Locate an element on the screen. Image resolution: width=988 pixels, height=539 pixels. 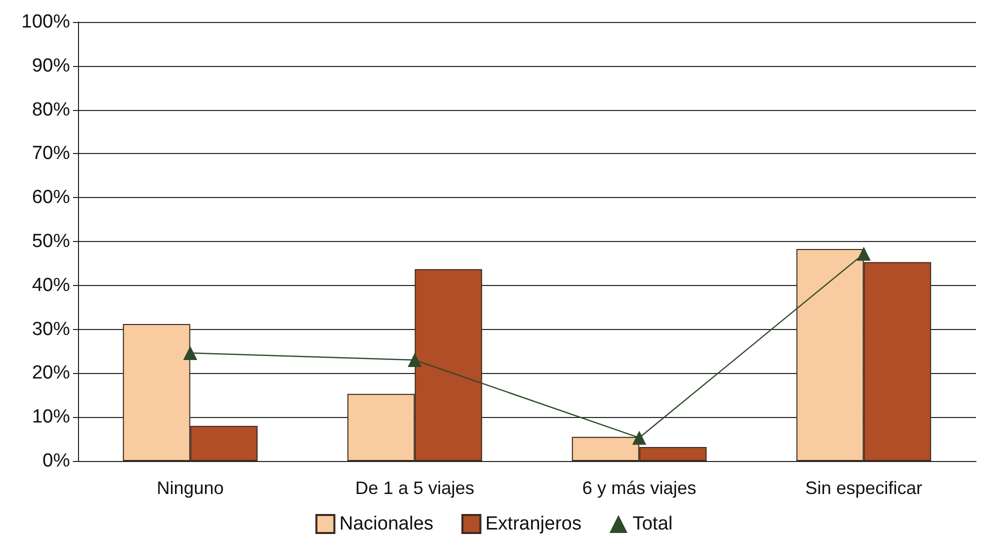
y-tick-label: 70% is located at coordinates (51, 153).